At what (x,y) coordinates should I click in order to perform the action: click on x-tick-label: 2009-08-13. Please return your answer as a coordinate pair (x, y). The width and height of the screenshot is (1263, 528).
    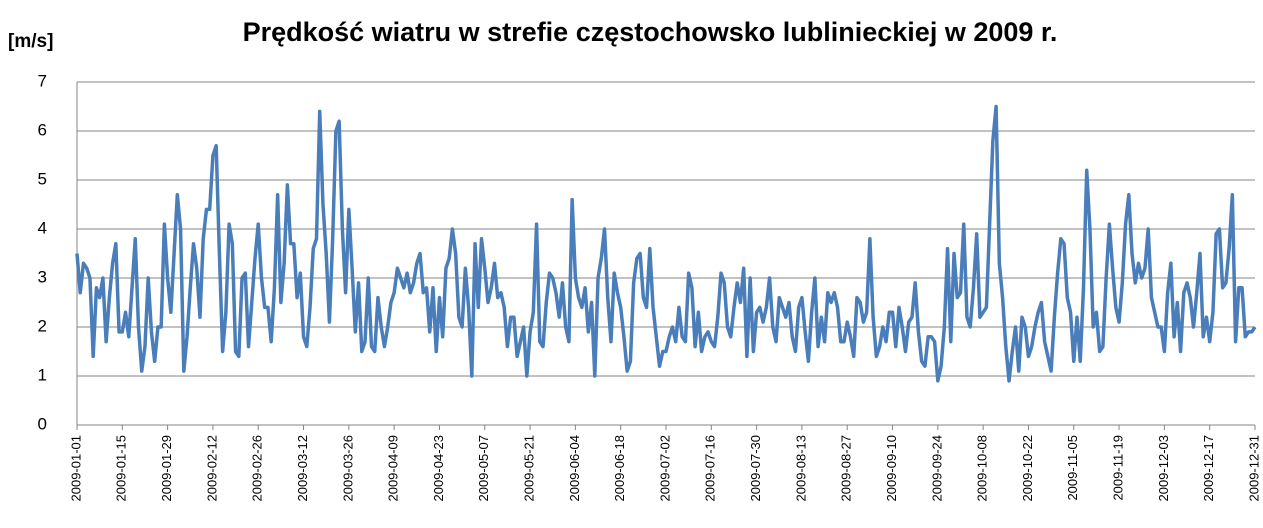
    Looking at the image, I should click on (800, 468).